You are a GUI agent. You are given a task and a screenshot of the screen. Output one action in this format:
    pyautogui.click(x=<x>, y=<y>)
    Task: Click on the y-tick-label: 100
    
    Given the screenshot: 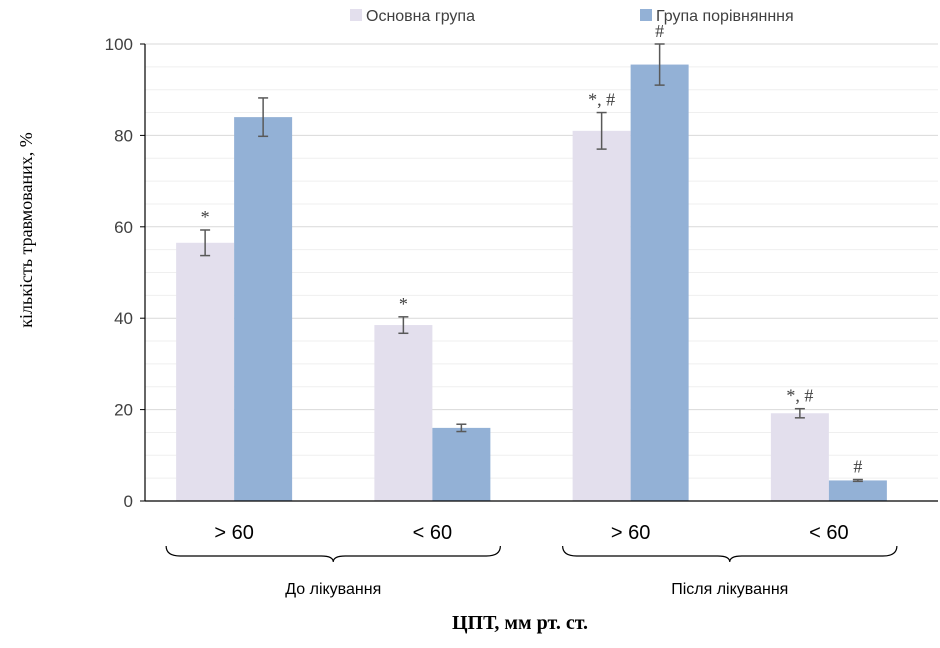 What is the action you would take?
    pyautogui.click(x=119, y=44)
    